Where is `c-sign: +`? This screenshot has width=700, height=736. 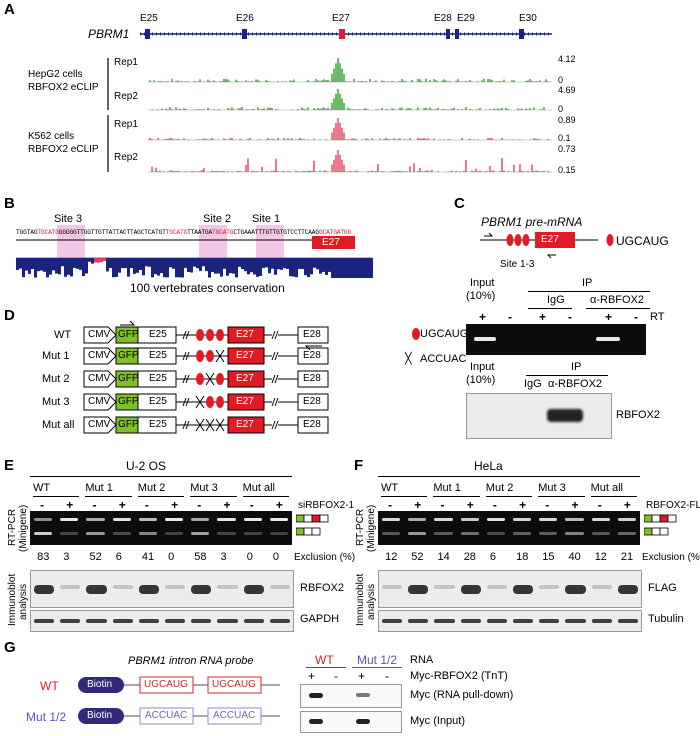 c-sign: + is located at coordinates (609, 317).